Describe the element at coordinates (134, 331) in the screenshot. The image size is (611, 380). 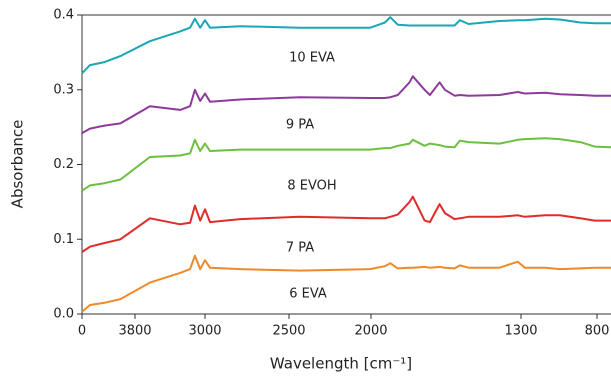
I see `x-tick-label: 3800` at that location.